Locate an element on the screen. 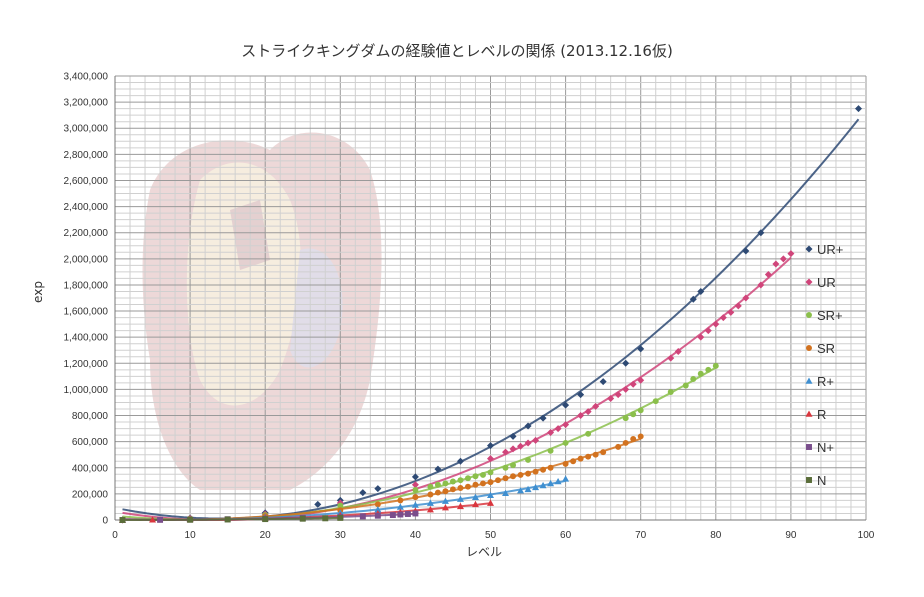 Image resolution: width=924 pixels, height=597 pixels. y-tick-label: 200,000 is located at coordinates (90, 494).